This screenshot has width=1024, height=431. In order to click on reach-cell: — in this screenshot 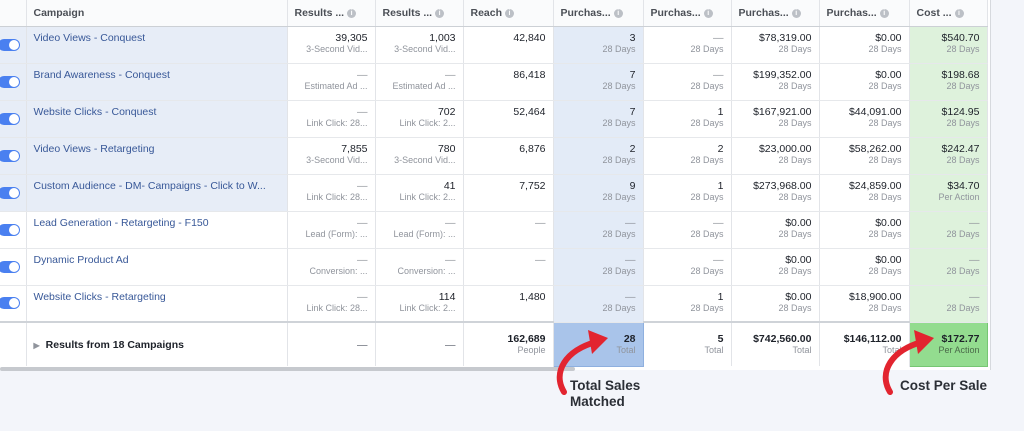, I will do `click(508, 230)`.